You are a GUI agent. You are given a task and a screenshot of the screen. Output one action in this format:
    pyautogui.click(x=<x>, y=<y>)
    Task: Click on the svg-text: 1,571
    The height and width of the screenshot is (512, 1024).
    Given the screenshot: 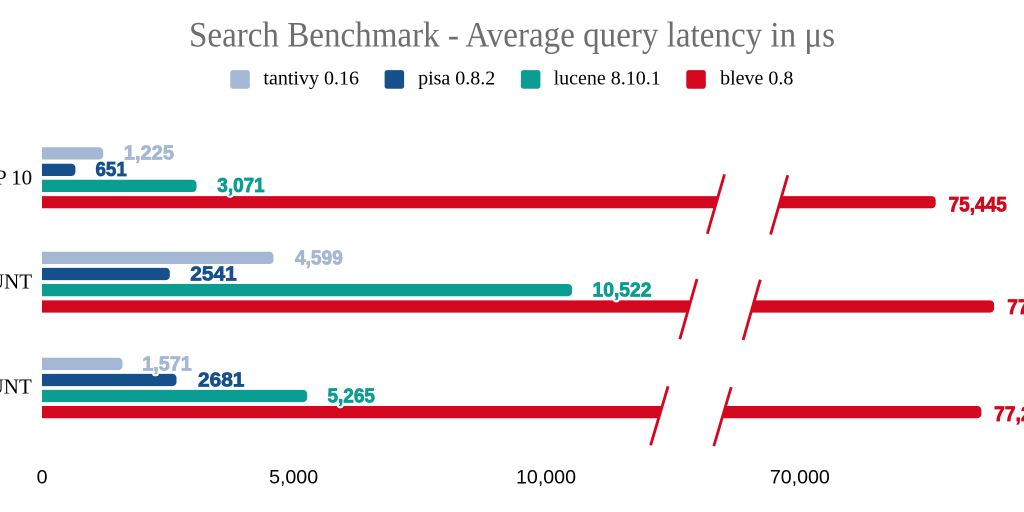 What is the action you would take?
    pyautogui.click(x=167, y=364)
    